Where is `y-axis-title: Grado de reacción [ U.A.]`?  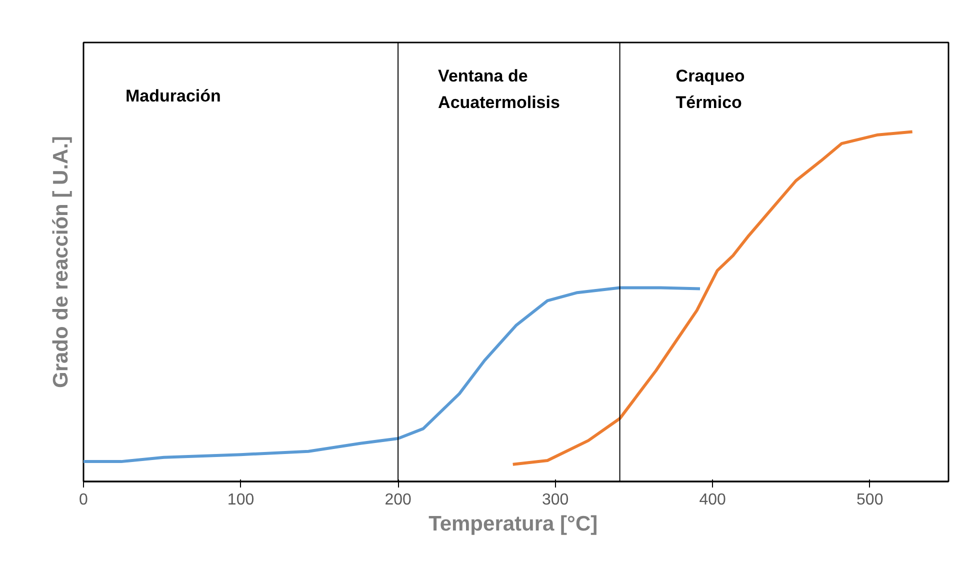 y-axis-title: Grado de reacción [ U.A.] is located at coordinates (61, 262).